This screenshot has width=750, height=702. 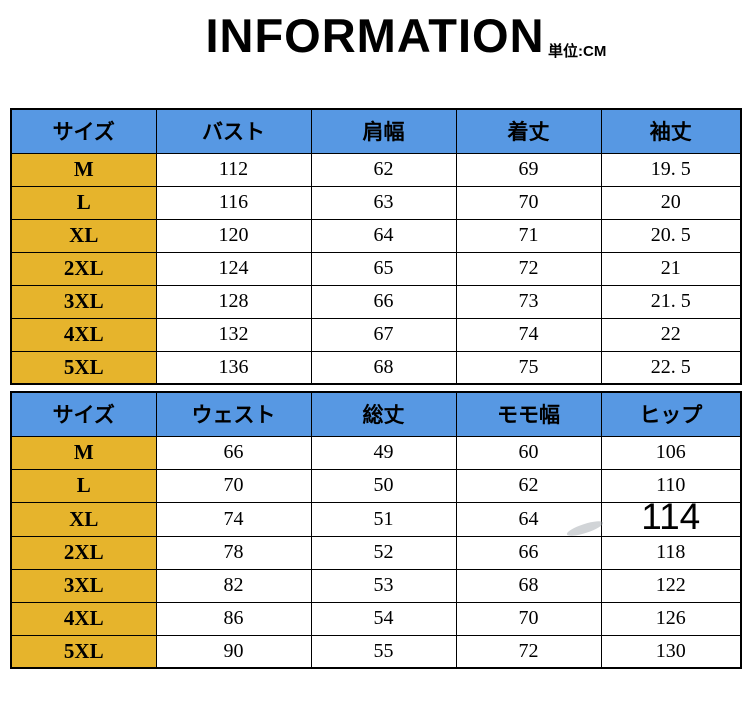 What do you see at coordinates (670, 366) in the screenshot?
I see `cell-text: 22. 5` at bounding box center [670, 366].